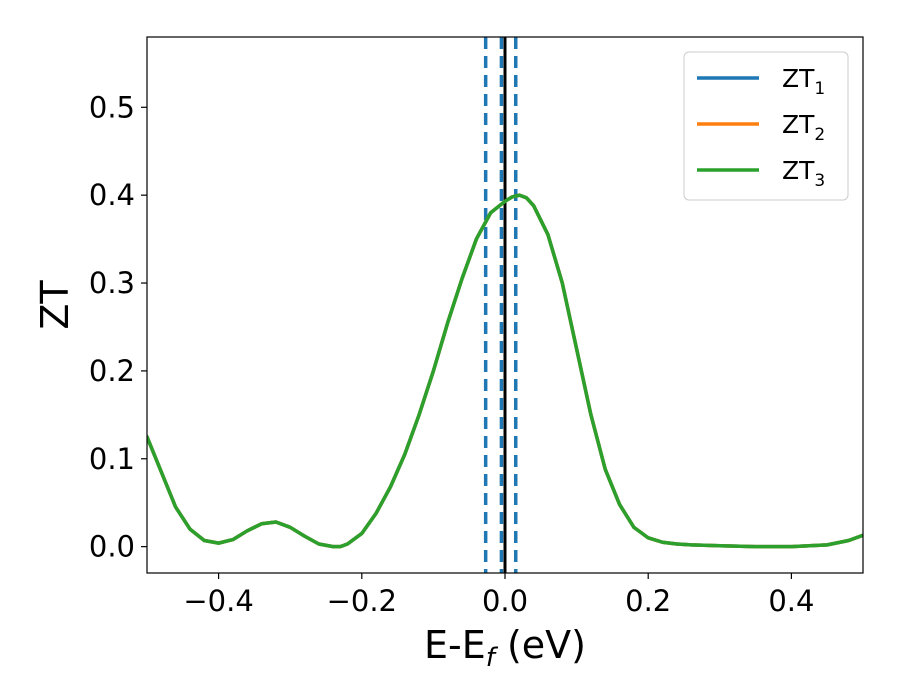 This screenshot has height=700, width=900. I want to click on legend-label-zt1: ZT1, so click(803, 81).